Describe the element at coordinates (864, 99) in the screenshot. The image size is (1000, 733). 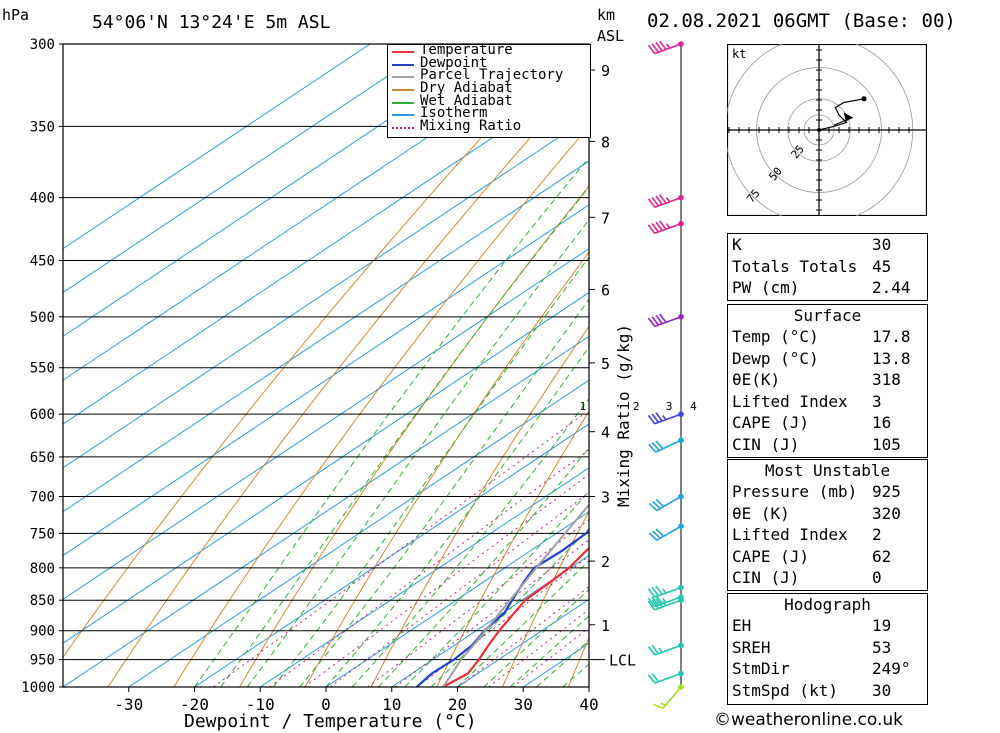
I see `hodograph-end-dot` at that location.